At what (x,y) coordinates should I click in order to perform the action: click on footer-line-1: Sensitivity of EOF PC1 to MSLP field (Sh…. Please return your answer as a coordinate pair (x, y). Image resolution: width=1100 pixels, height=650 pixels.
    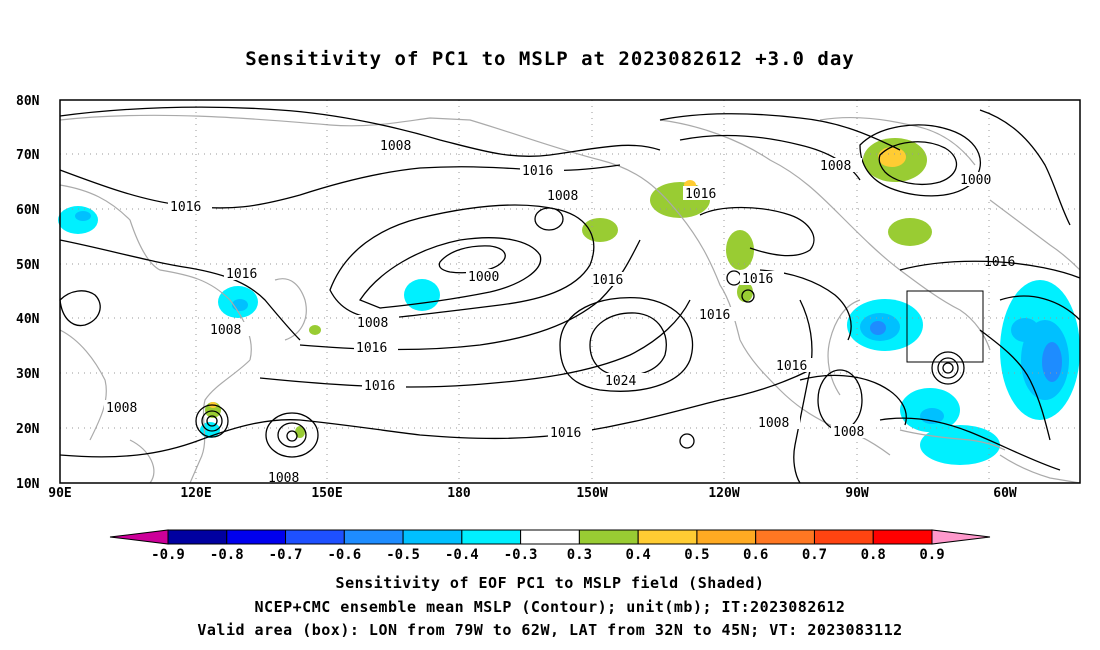
    Looking at the image, I should click on (550, 583).